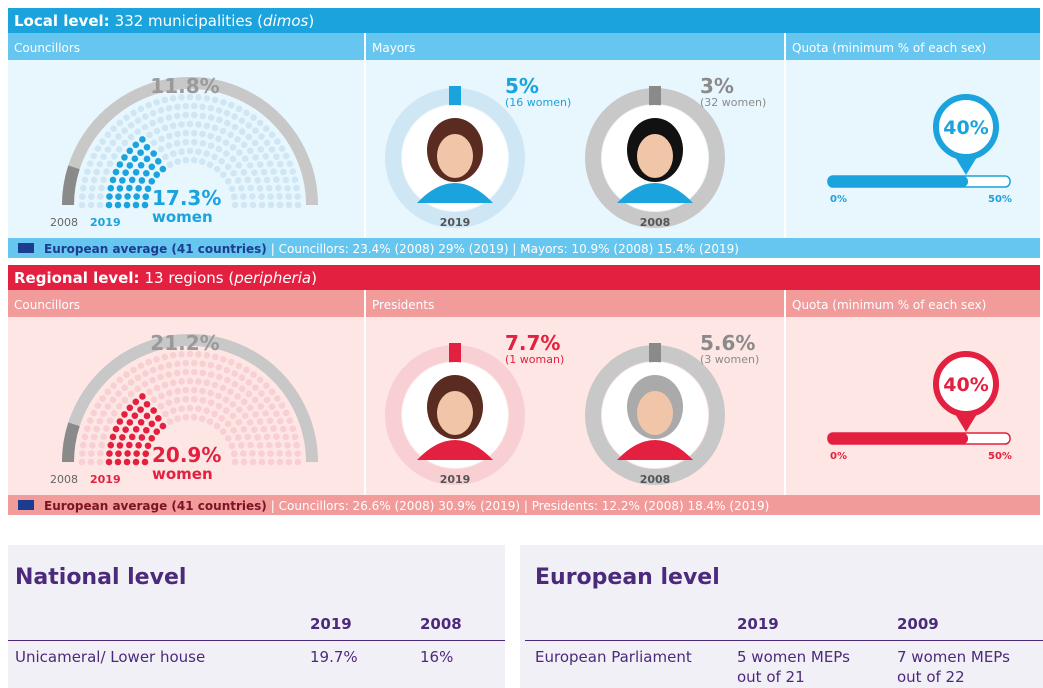 The width and height of the screenshot is (1043, 688). Describe the element at coordinates (455, 413) in the screenshot. I see `face` at that location.